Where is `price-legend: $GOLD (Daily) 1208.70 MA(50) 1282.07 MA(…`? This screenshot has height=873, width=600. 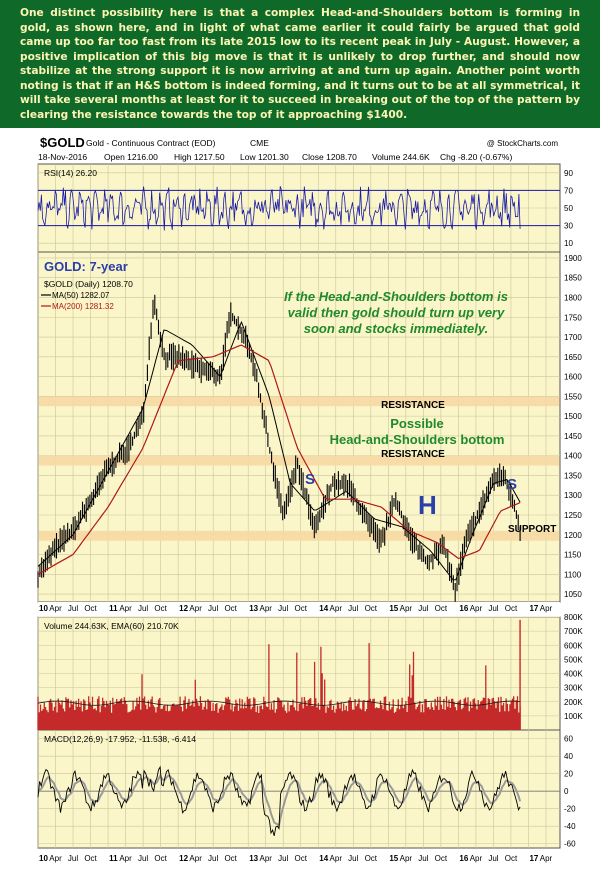
price-legend: $GOLD (Daily) 1208.70 MA(50) 1282.07 MA(… is located at coordinates (87, 295).